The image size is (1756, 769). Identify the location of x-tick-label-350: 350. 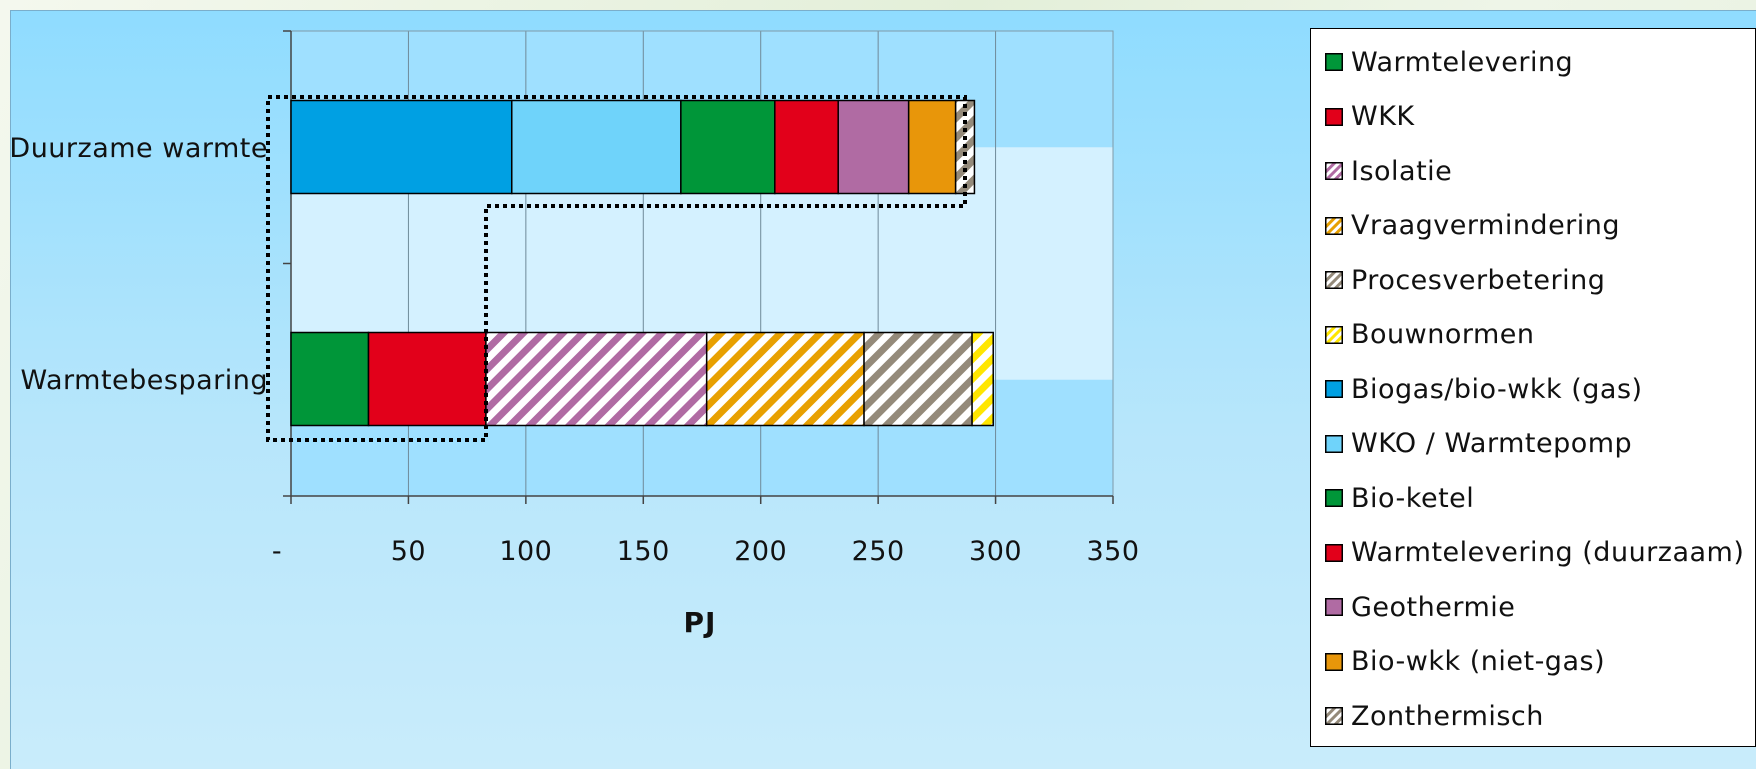
(1112, 551).